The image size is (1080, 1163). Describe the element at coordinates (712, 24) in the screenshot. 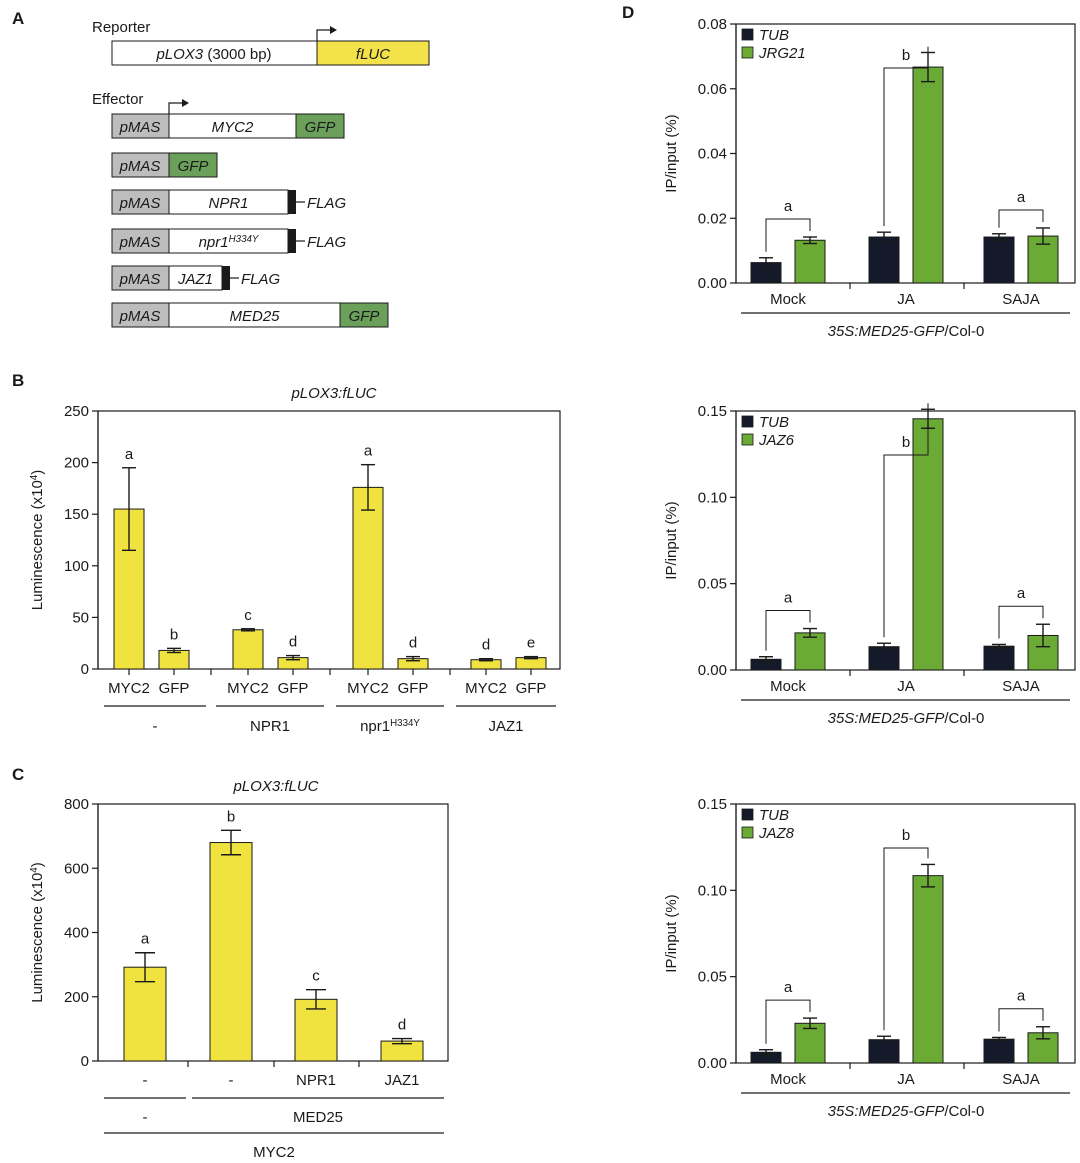

I see `y-tick-label: 0.08` at that location.